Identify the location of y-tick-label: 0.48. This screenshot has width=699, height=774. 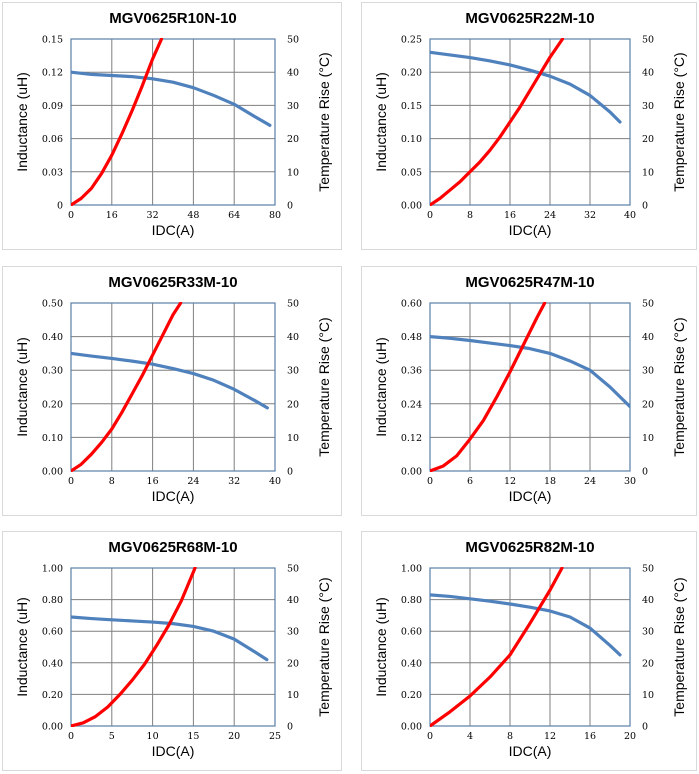
(411, 337).